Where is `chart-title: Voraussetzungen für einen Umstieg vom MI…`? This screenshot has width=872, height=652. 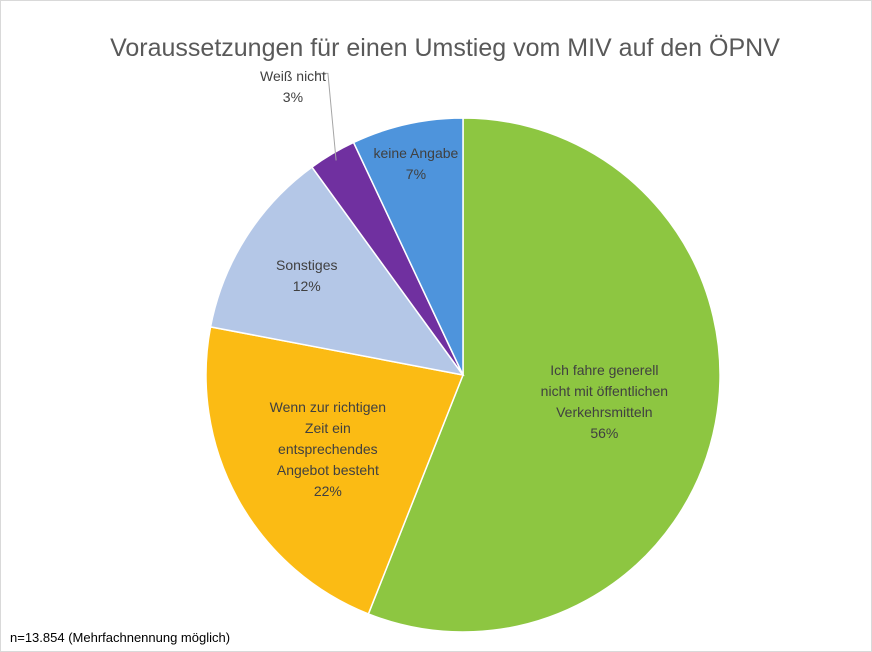
chart-title: Voraussetzungen für einen Umstieg vom MI… is located at coordinates (445, 48).